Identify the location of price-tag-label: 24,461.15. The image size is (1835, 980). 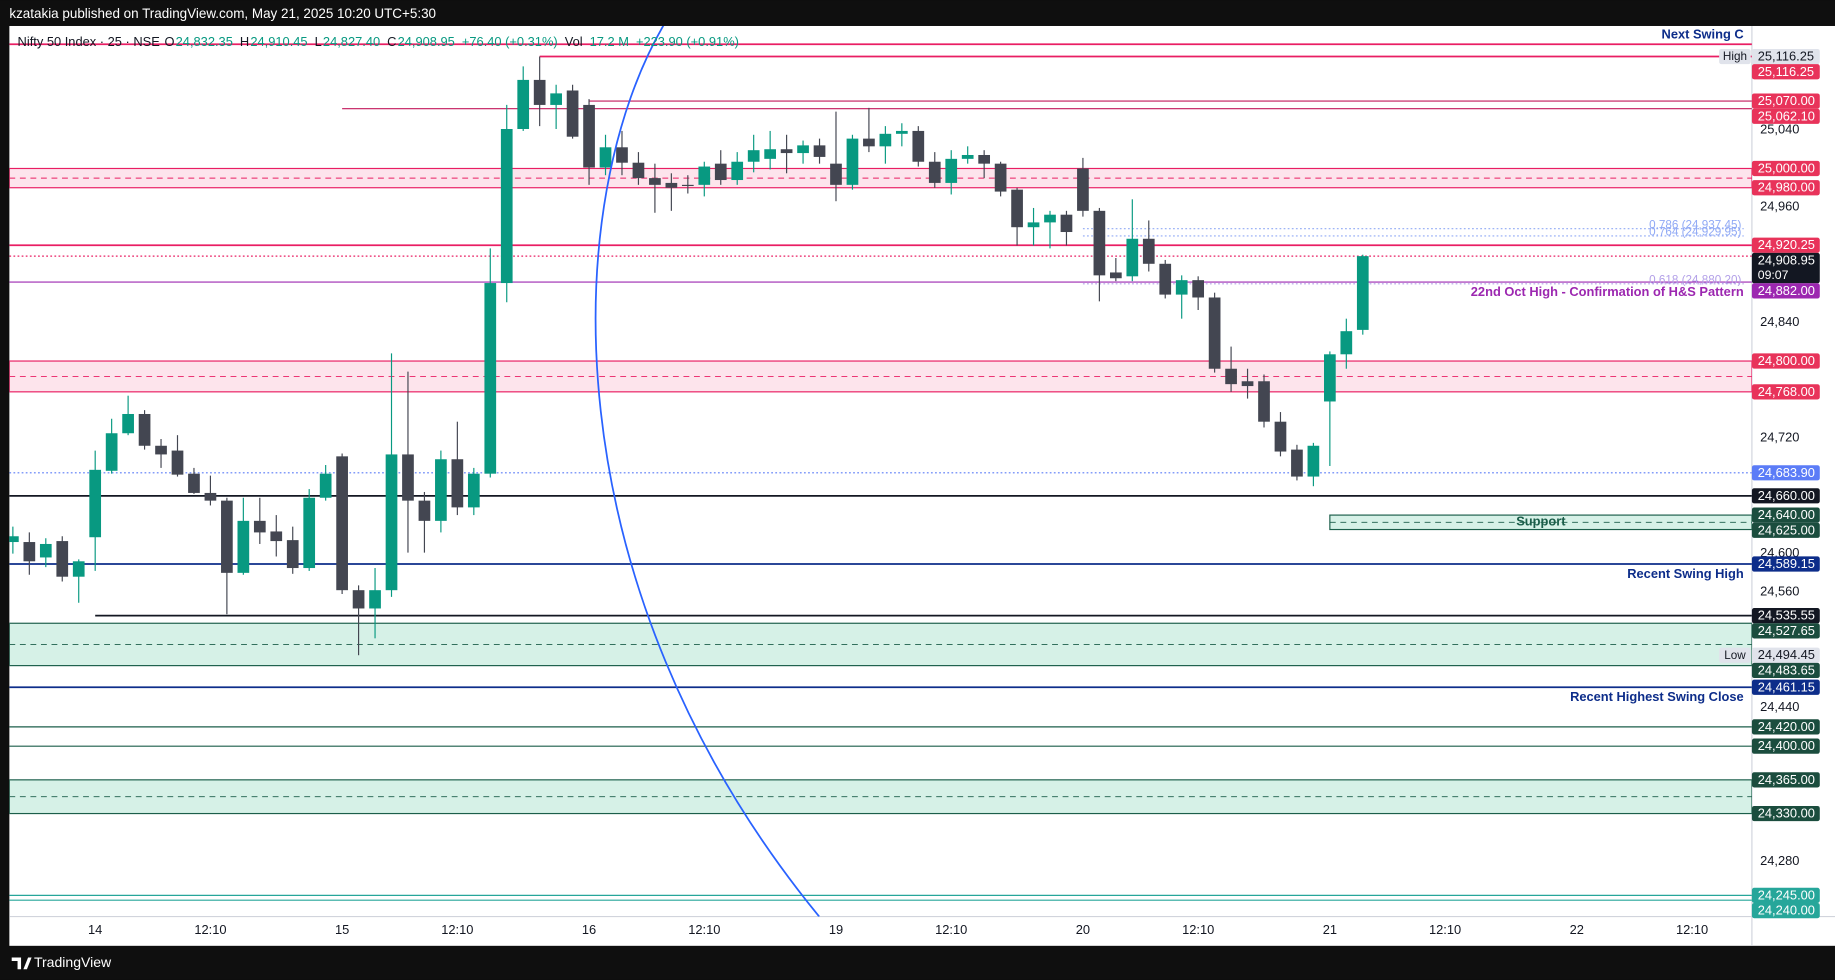
(1786, 686).